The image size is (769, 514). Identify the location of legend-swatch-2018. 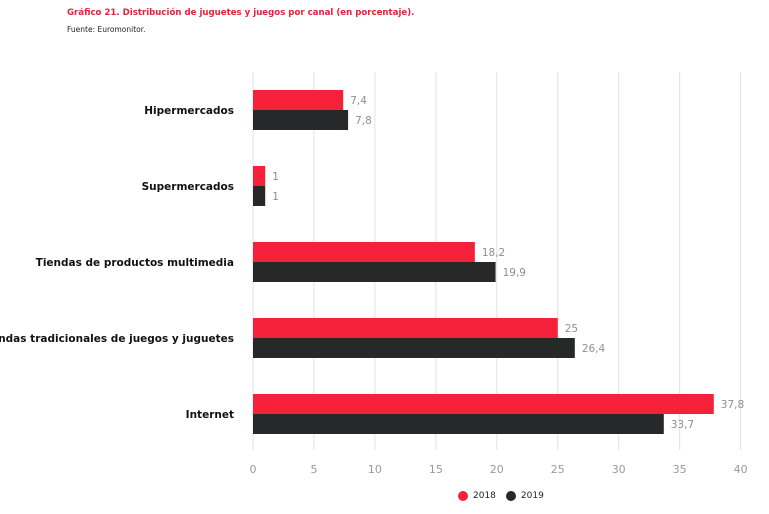
(463, 496).